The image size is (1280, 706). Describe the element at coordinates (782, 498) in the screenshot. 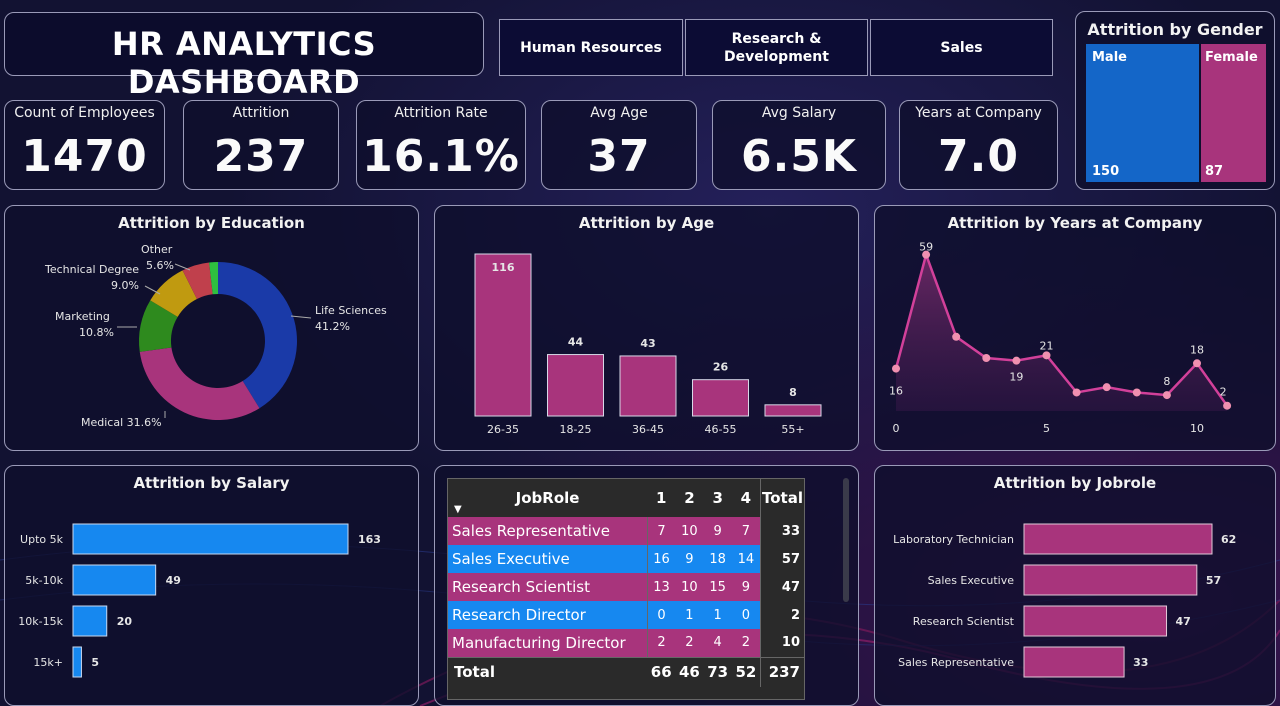

I see `header-total: Total` at that location.